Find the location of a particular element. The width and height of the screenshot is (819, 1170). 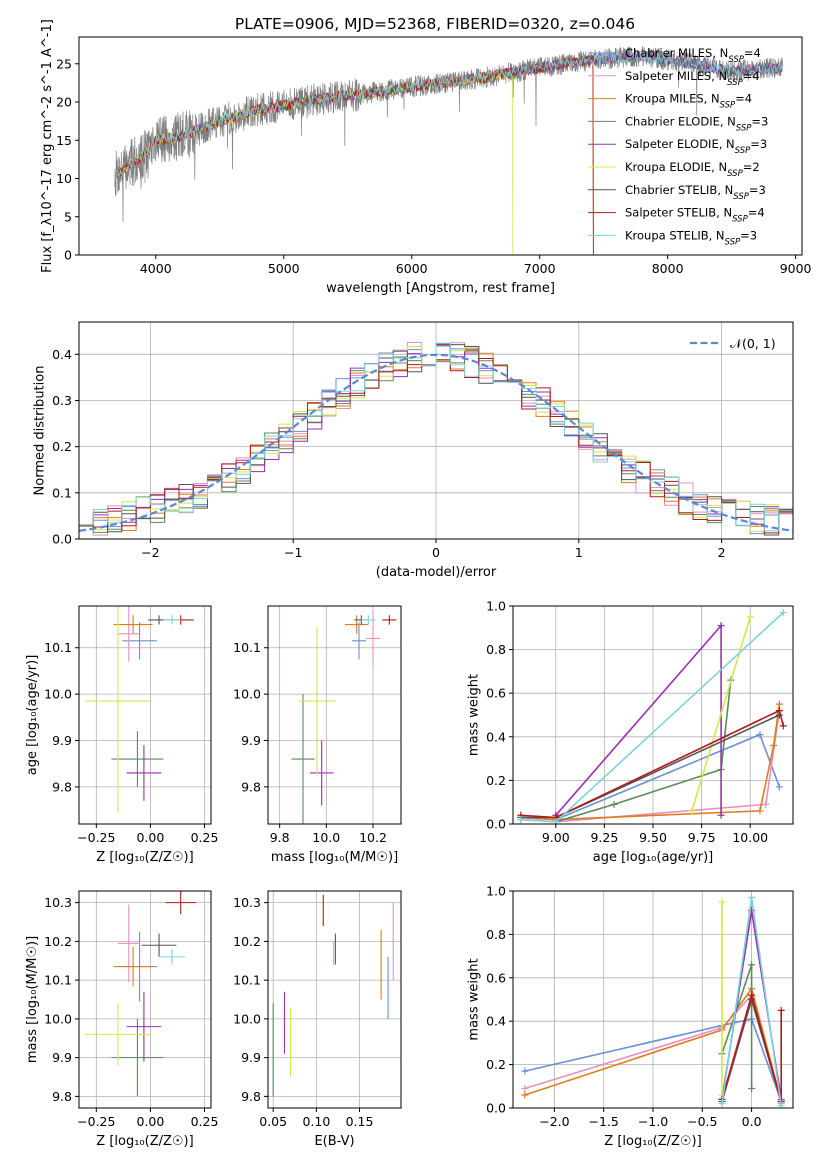

errorbar-chabrier-stelib is located at coordinates (159, 945).